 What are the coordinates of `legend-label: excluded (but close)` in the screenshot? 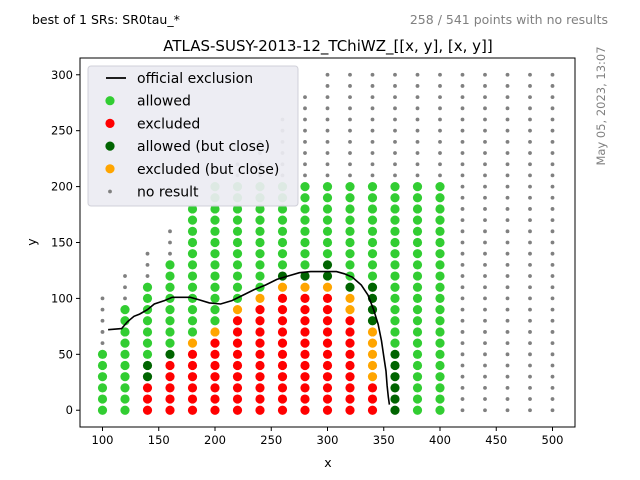 It's located at (208, 170).